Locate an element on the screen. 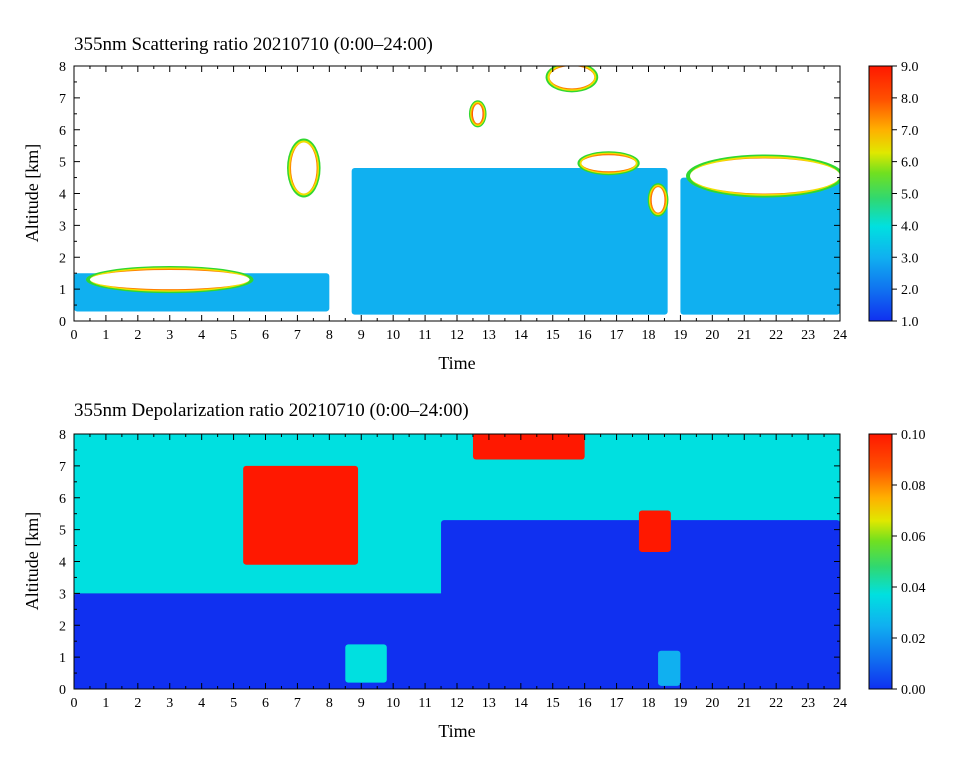  panel2-colorbar-ticks: 0.00 0.02 0.04 0.06 0.08 0.10 is located at coordinates (909, 563).